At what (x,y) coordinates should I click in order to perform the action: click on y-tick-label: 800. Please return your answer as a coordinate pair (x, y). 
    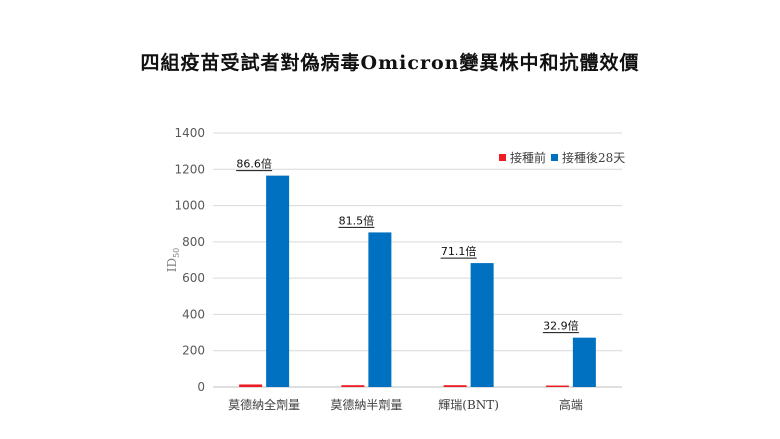
    Looking at the image, I should click on (193, 242).